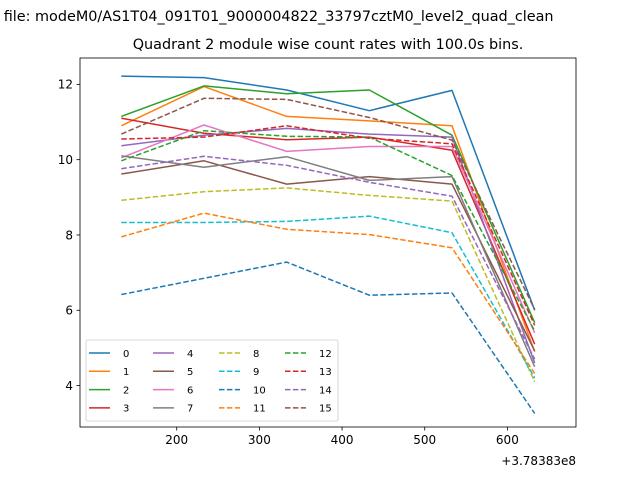  Describe the element at coordinates (507, 440) in the screenshot. I see `x-tick-label: 600` at that location.